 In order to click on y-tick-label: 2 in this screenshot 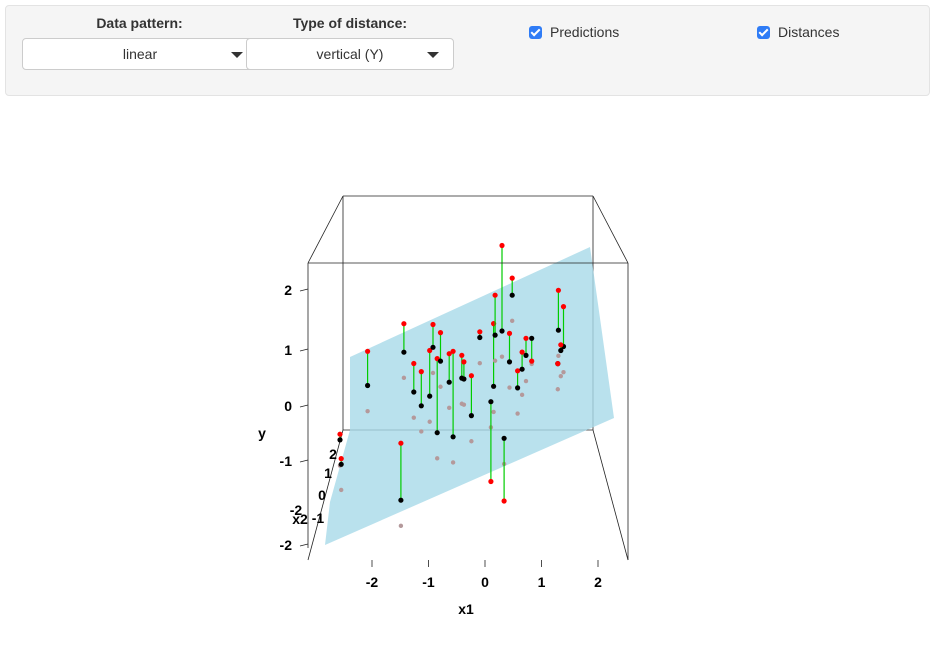, I will do `click(288, 290)`.